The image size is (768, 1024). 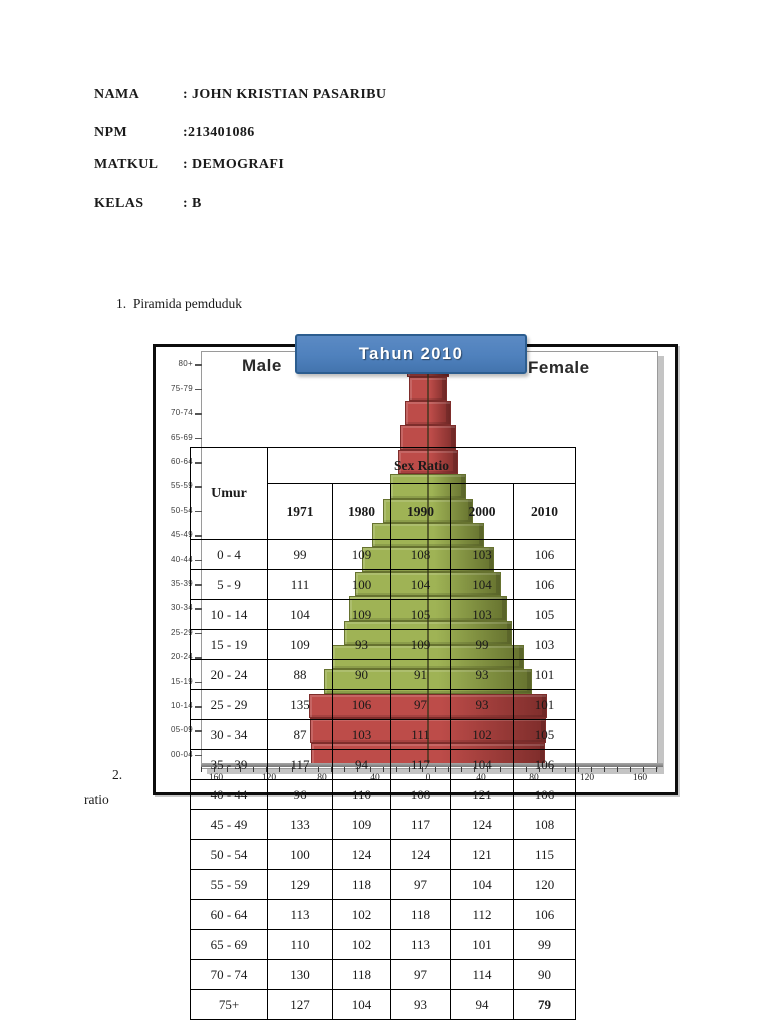 What do you see at coordinates (300, 674) in the screenshot?
I see `value-cell: 88` at bounding box center [300, 674].